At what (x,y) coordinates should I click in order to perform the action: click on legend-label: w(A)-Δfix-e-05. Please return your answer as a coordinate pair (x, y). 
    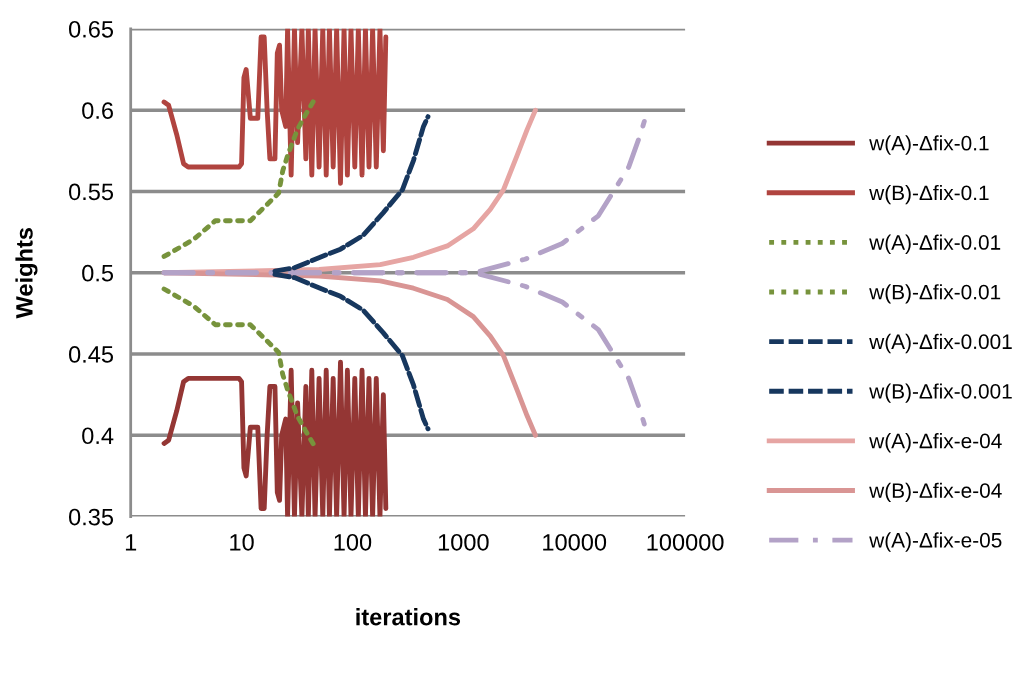
    Looking at the image, I should click on (935, 542).